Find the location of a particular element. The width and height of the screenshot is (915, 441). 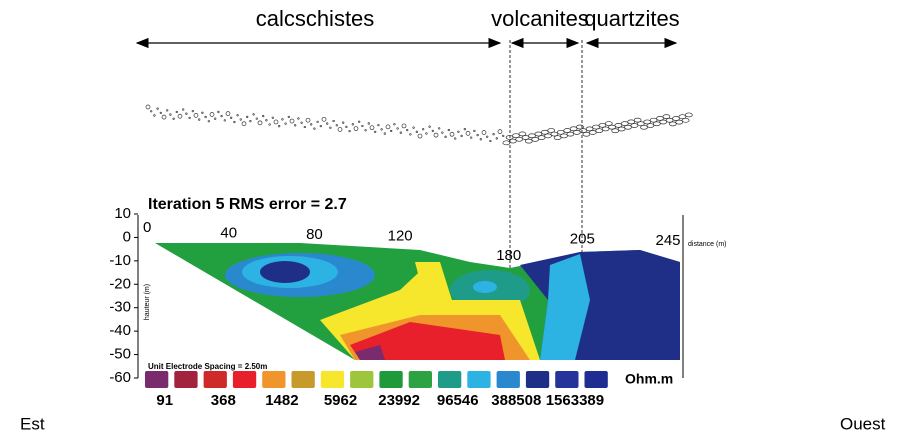

x-tick-label: 120 is located at coordinates (400, 235).